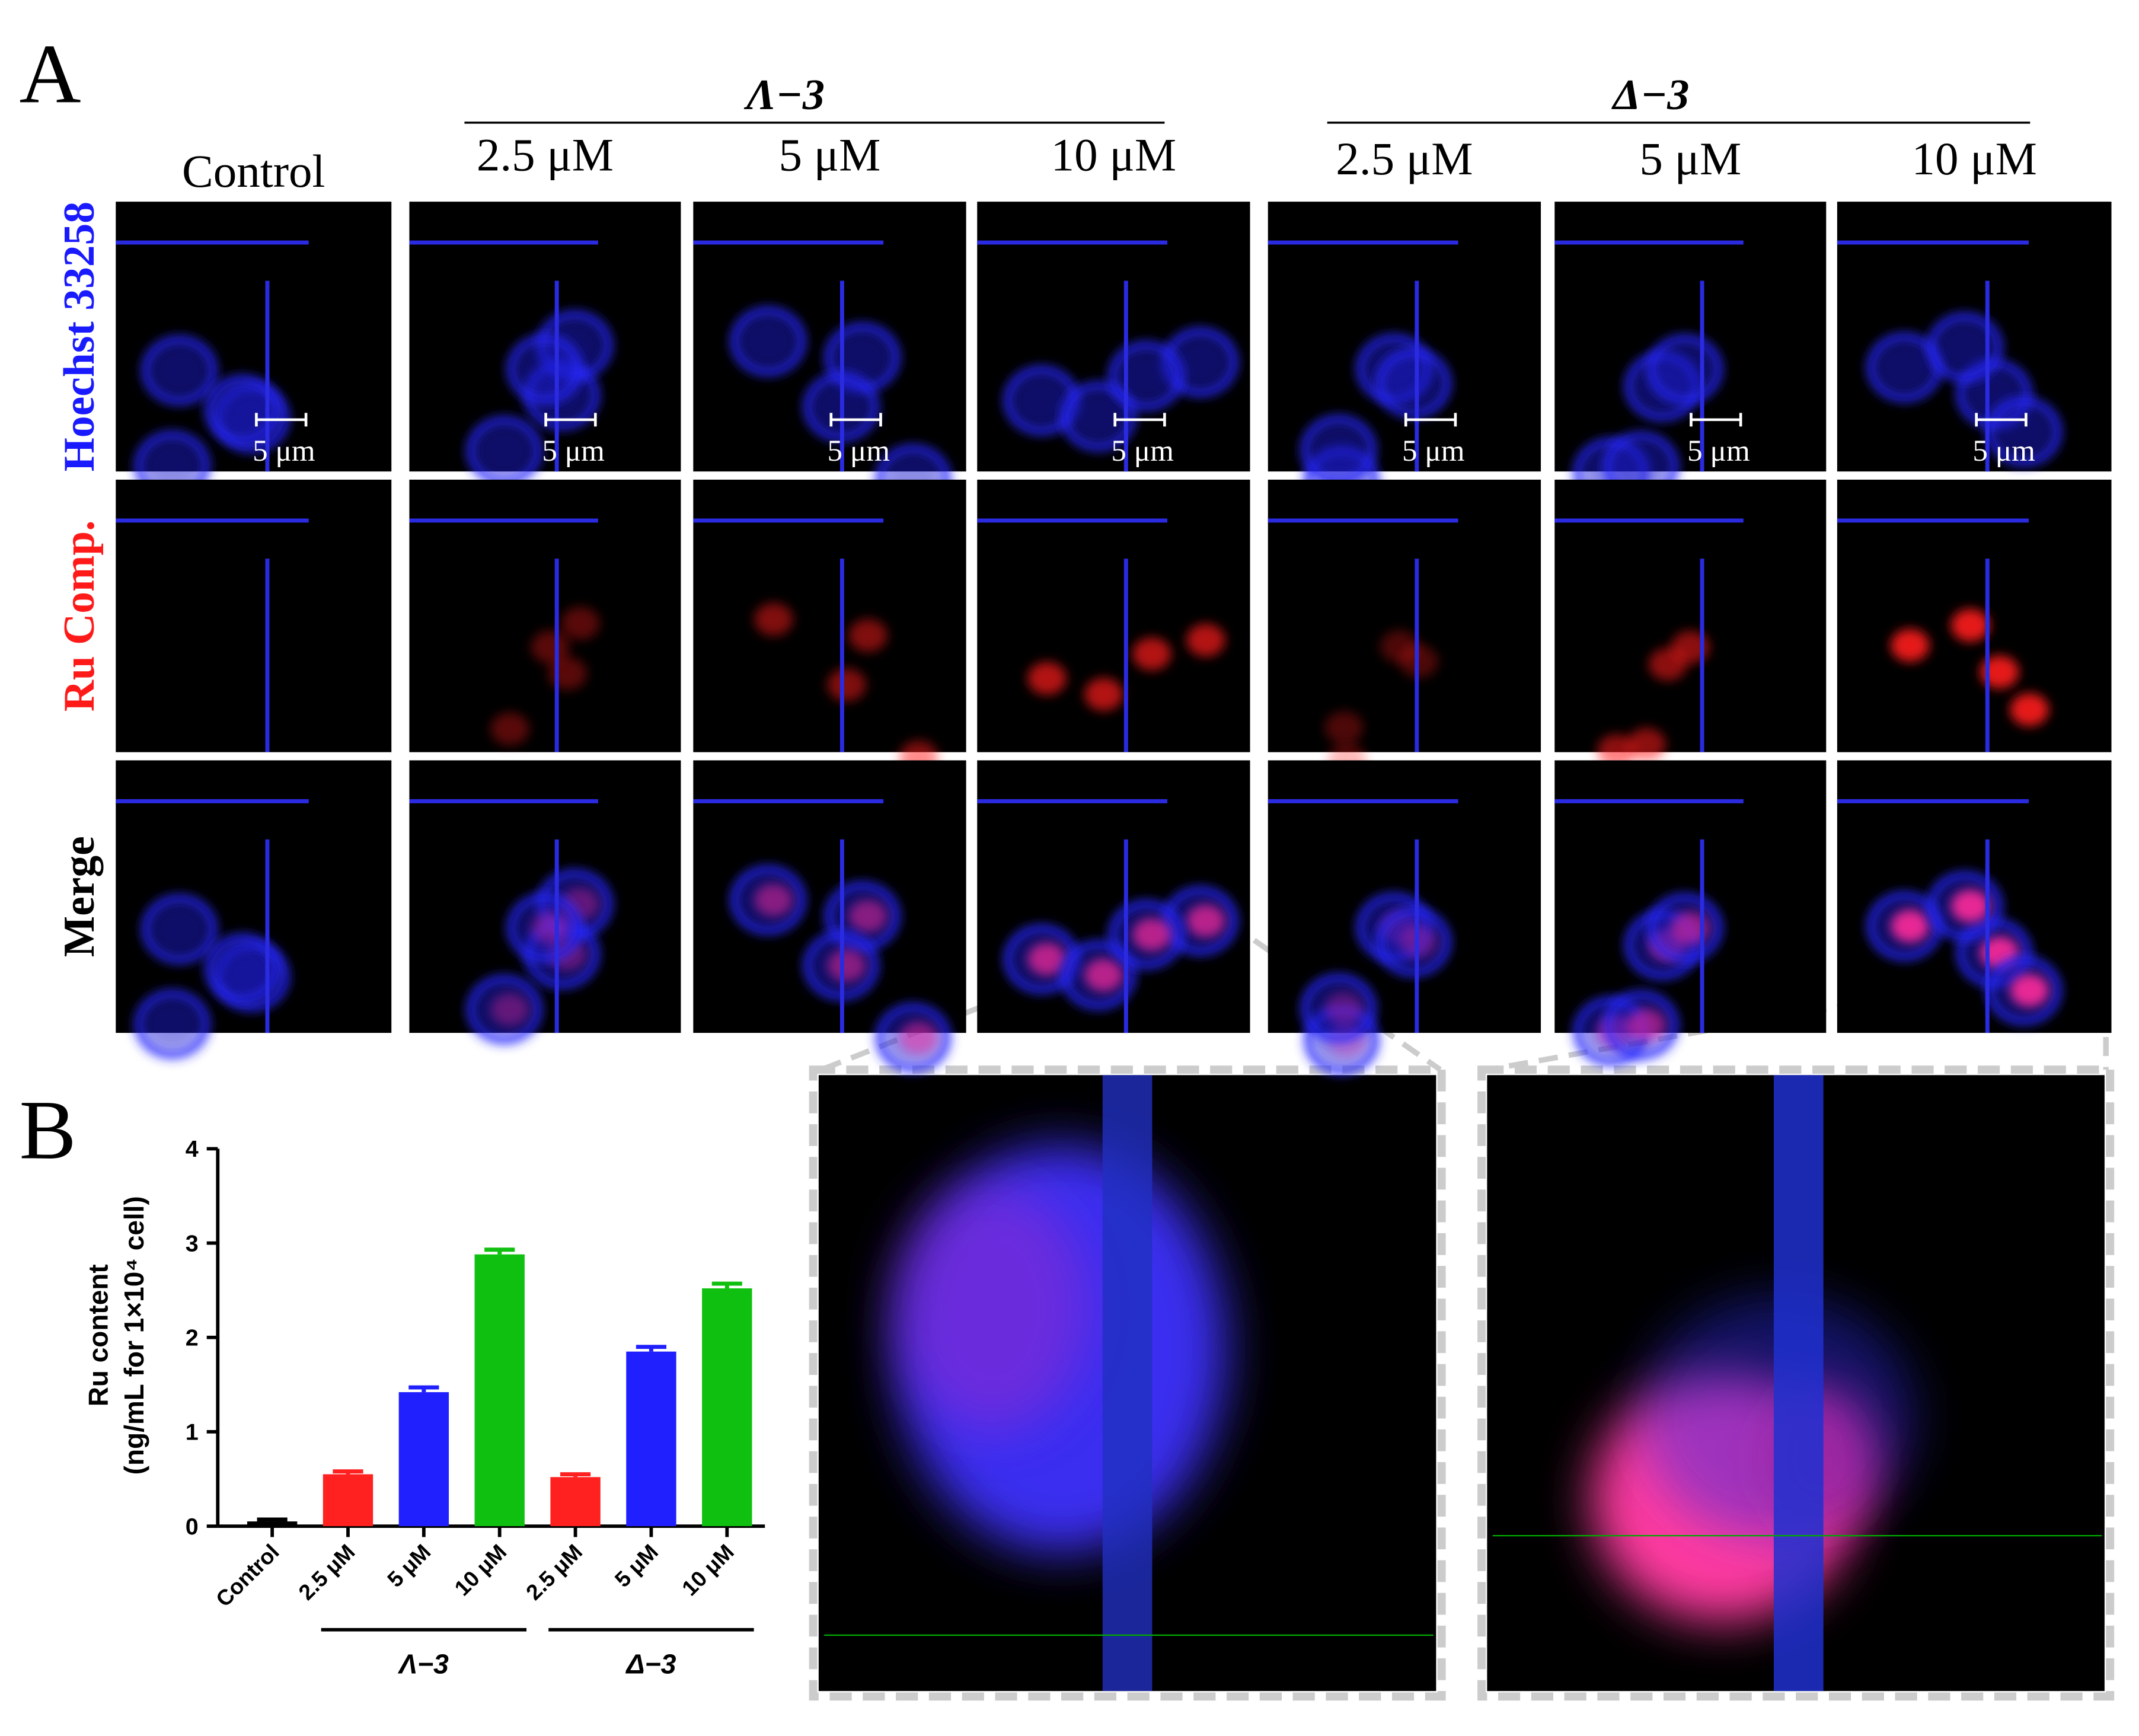 This screenshot has width=2139, height=1736. Describe the element at coordinates (192, 1149) in the screenshot. I see `y-tick-label: 4` at that location.